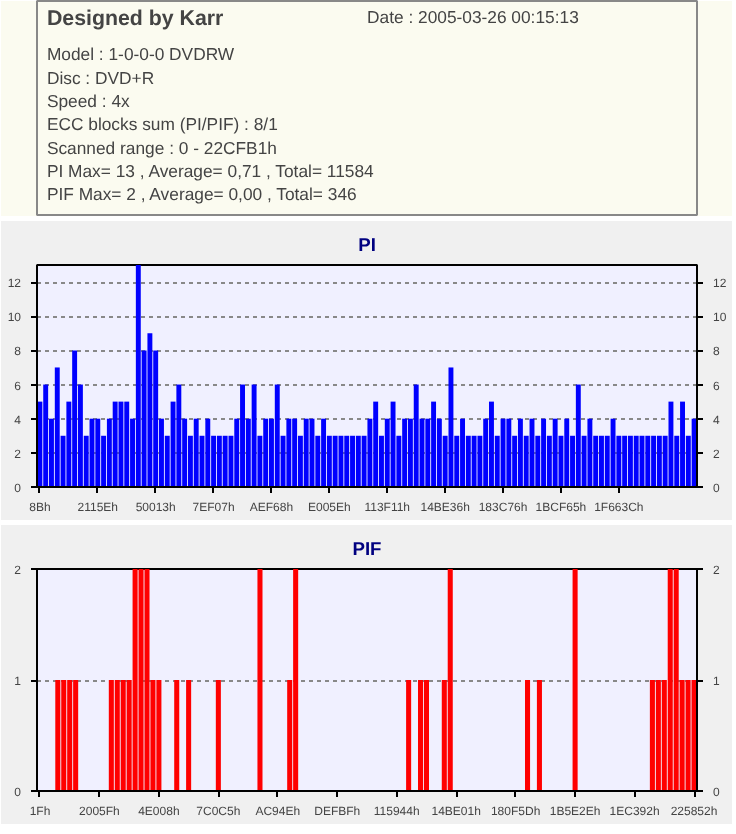 Image resolution: width=736 pixels, height=834 pixels. What do you see at coordinates (367, 245) in the screenshot?
I see `chart-title: PI` at bounding box center [367, 245].